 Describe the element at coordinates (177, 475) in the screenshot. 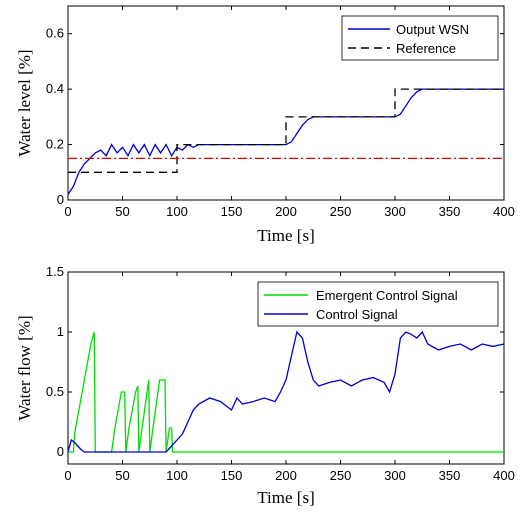

I see `bottom-x-tick-label: 100` at that location.